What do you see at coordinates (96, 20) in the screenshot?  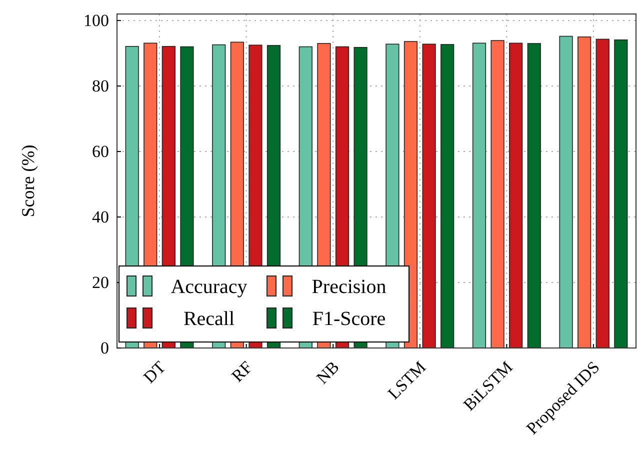 I see `y-tick-label: 100` at bounding box center [96, 20].